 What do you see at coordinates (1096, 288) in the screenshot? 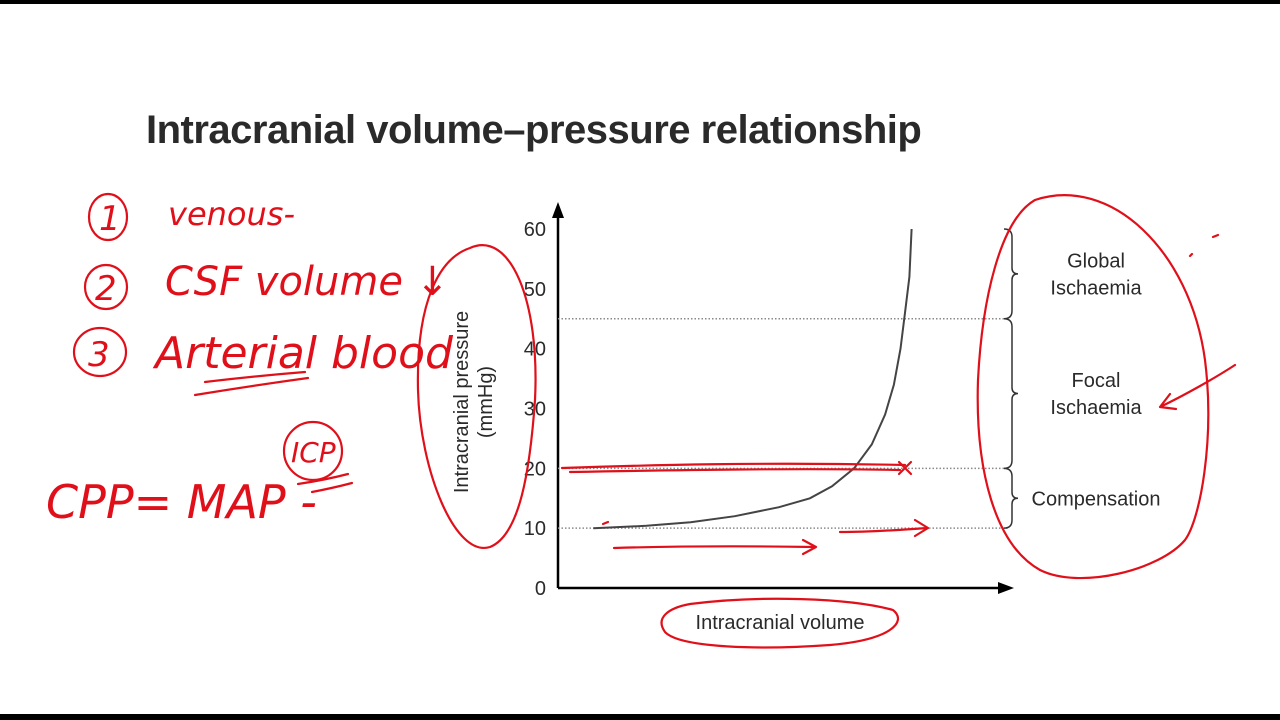
I see `region-label-0-line-1: Ischaemia` at bounding box center [1096, 288].